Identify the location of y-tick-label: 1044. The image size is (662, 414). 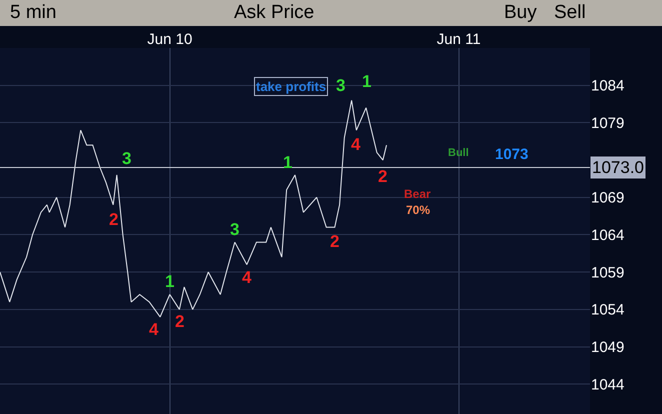
(607, 385).